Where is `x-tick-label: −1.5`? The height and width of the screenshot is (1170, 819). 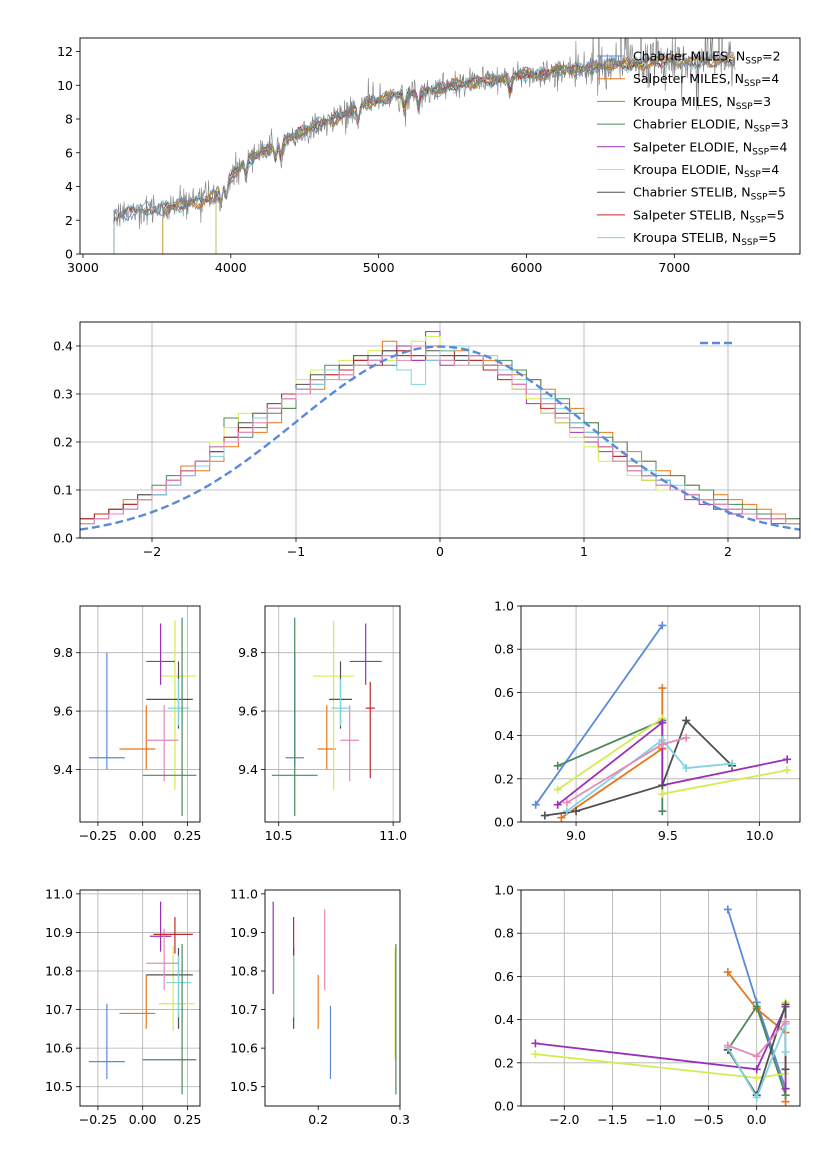
x-tick-label: −1.5 is located at coordinates (612, 1119).